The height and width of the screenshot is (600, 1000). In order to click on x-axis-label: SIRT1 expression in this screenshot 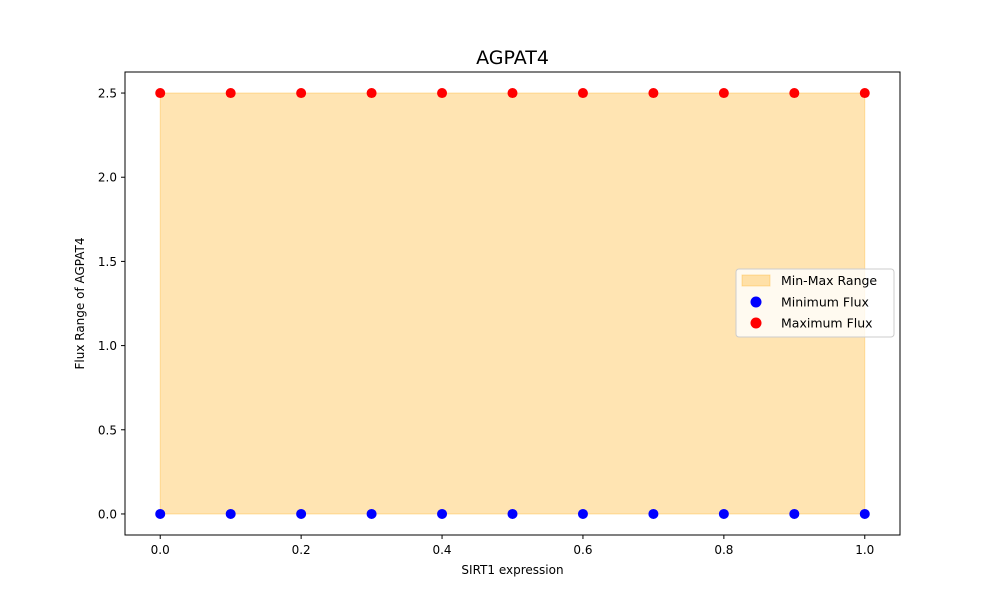, I will do `click(512, 570)`.